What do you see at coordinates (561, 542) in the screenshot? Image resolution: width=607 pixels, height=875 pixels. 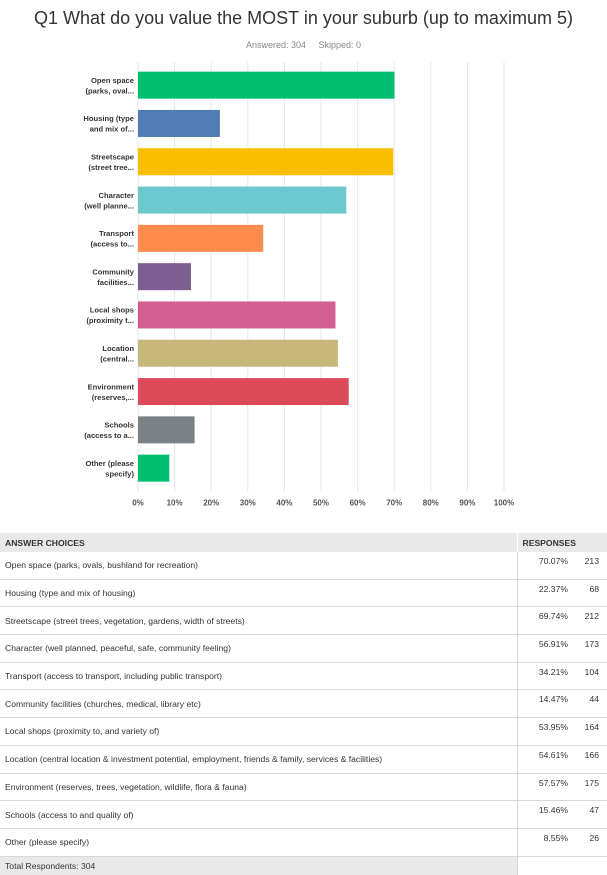 I see `responses-header: RESPONSES` at bounding box center [561, 542].